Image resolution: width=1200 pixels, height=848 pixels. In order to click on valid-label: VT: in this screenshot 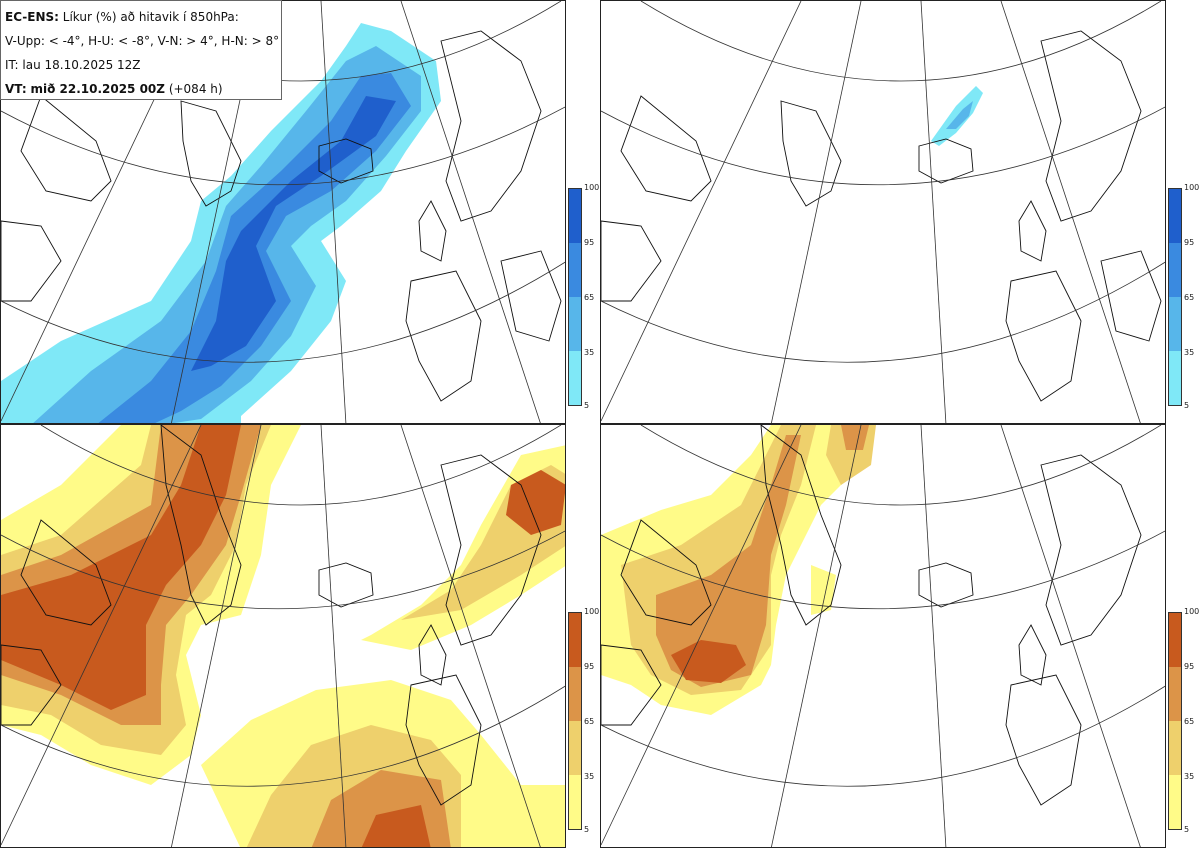, I will do `click(16, 89)`.